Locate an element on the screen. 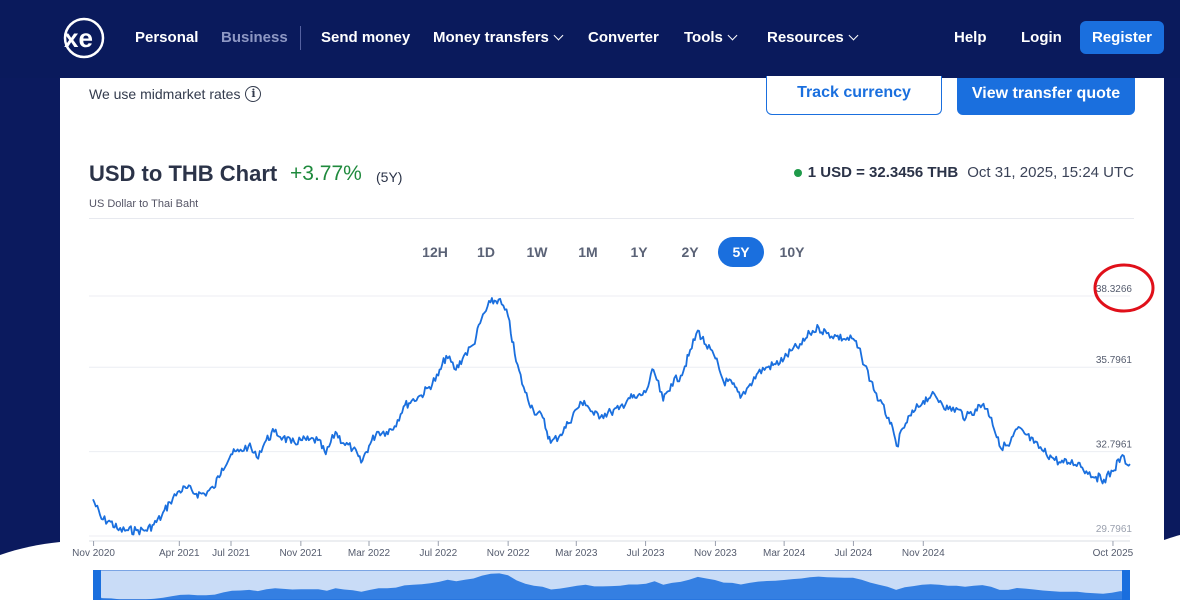  xe-logo: xe is located at coordinates (82, 38).